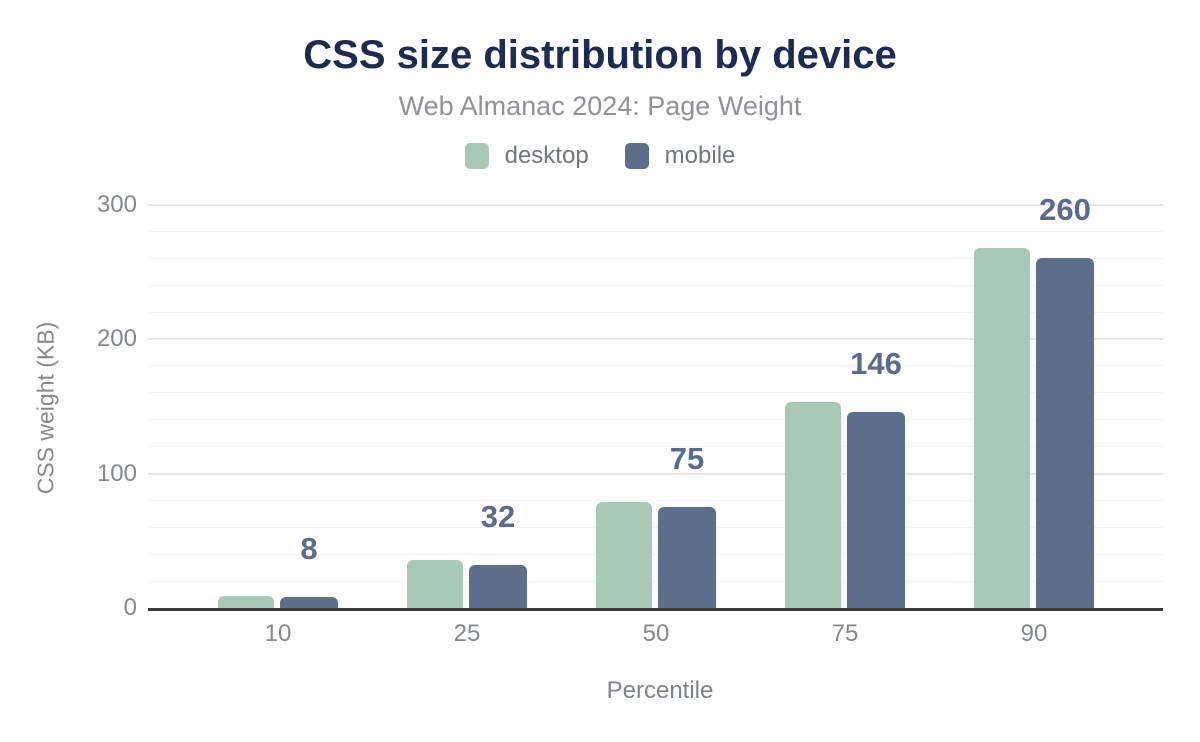 This screenshot has width=1200, height=742. What do you see at coordinates (130, 607) in the screenshot?
I see `y-tick-0: 0` at bounding box center [130, 607].